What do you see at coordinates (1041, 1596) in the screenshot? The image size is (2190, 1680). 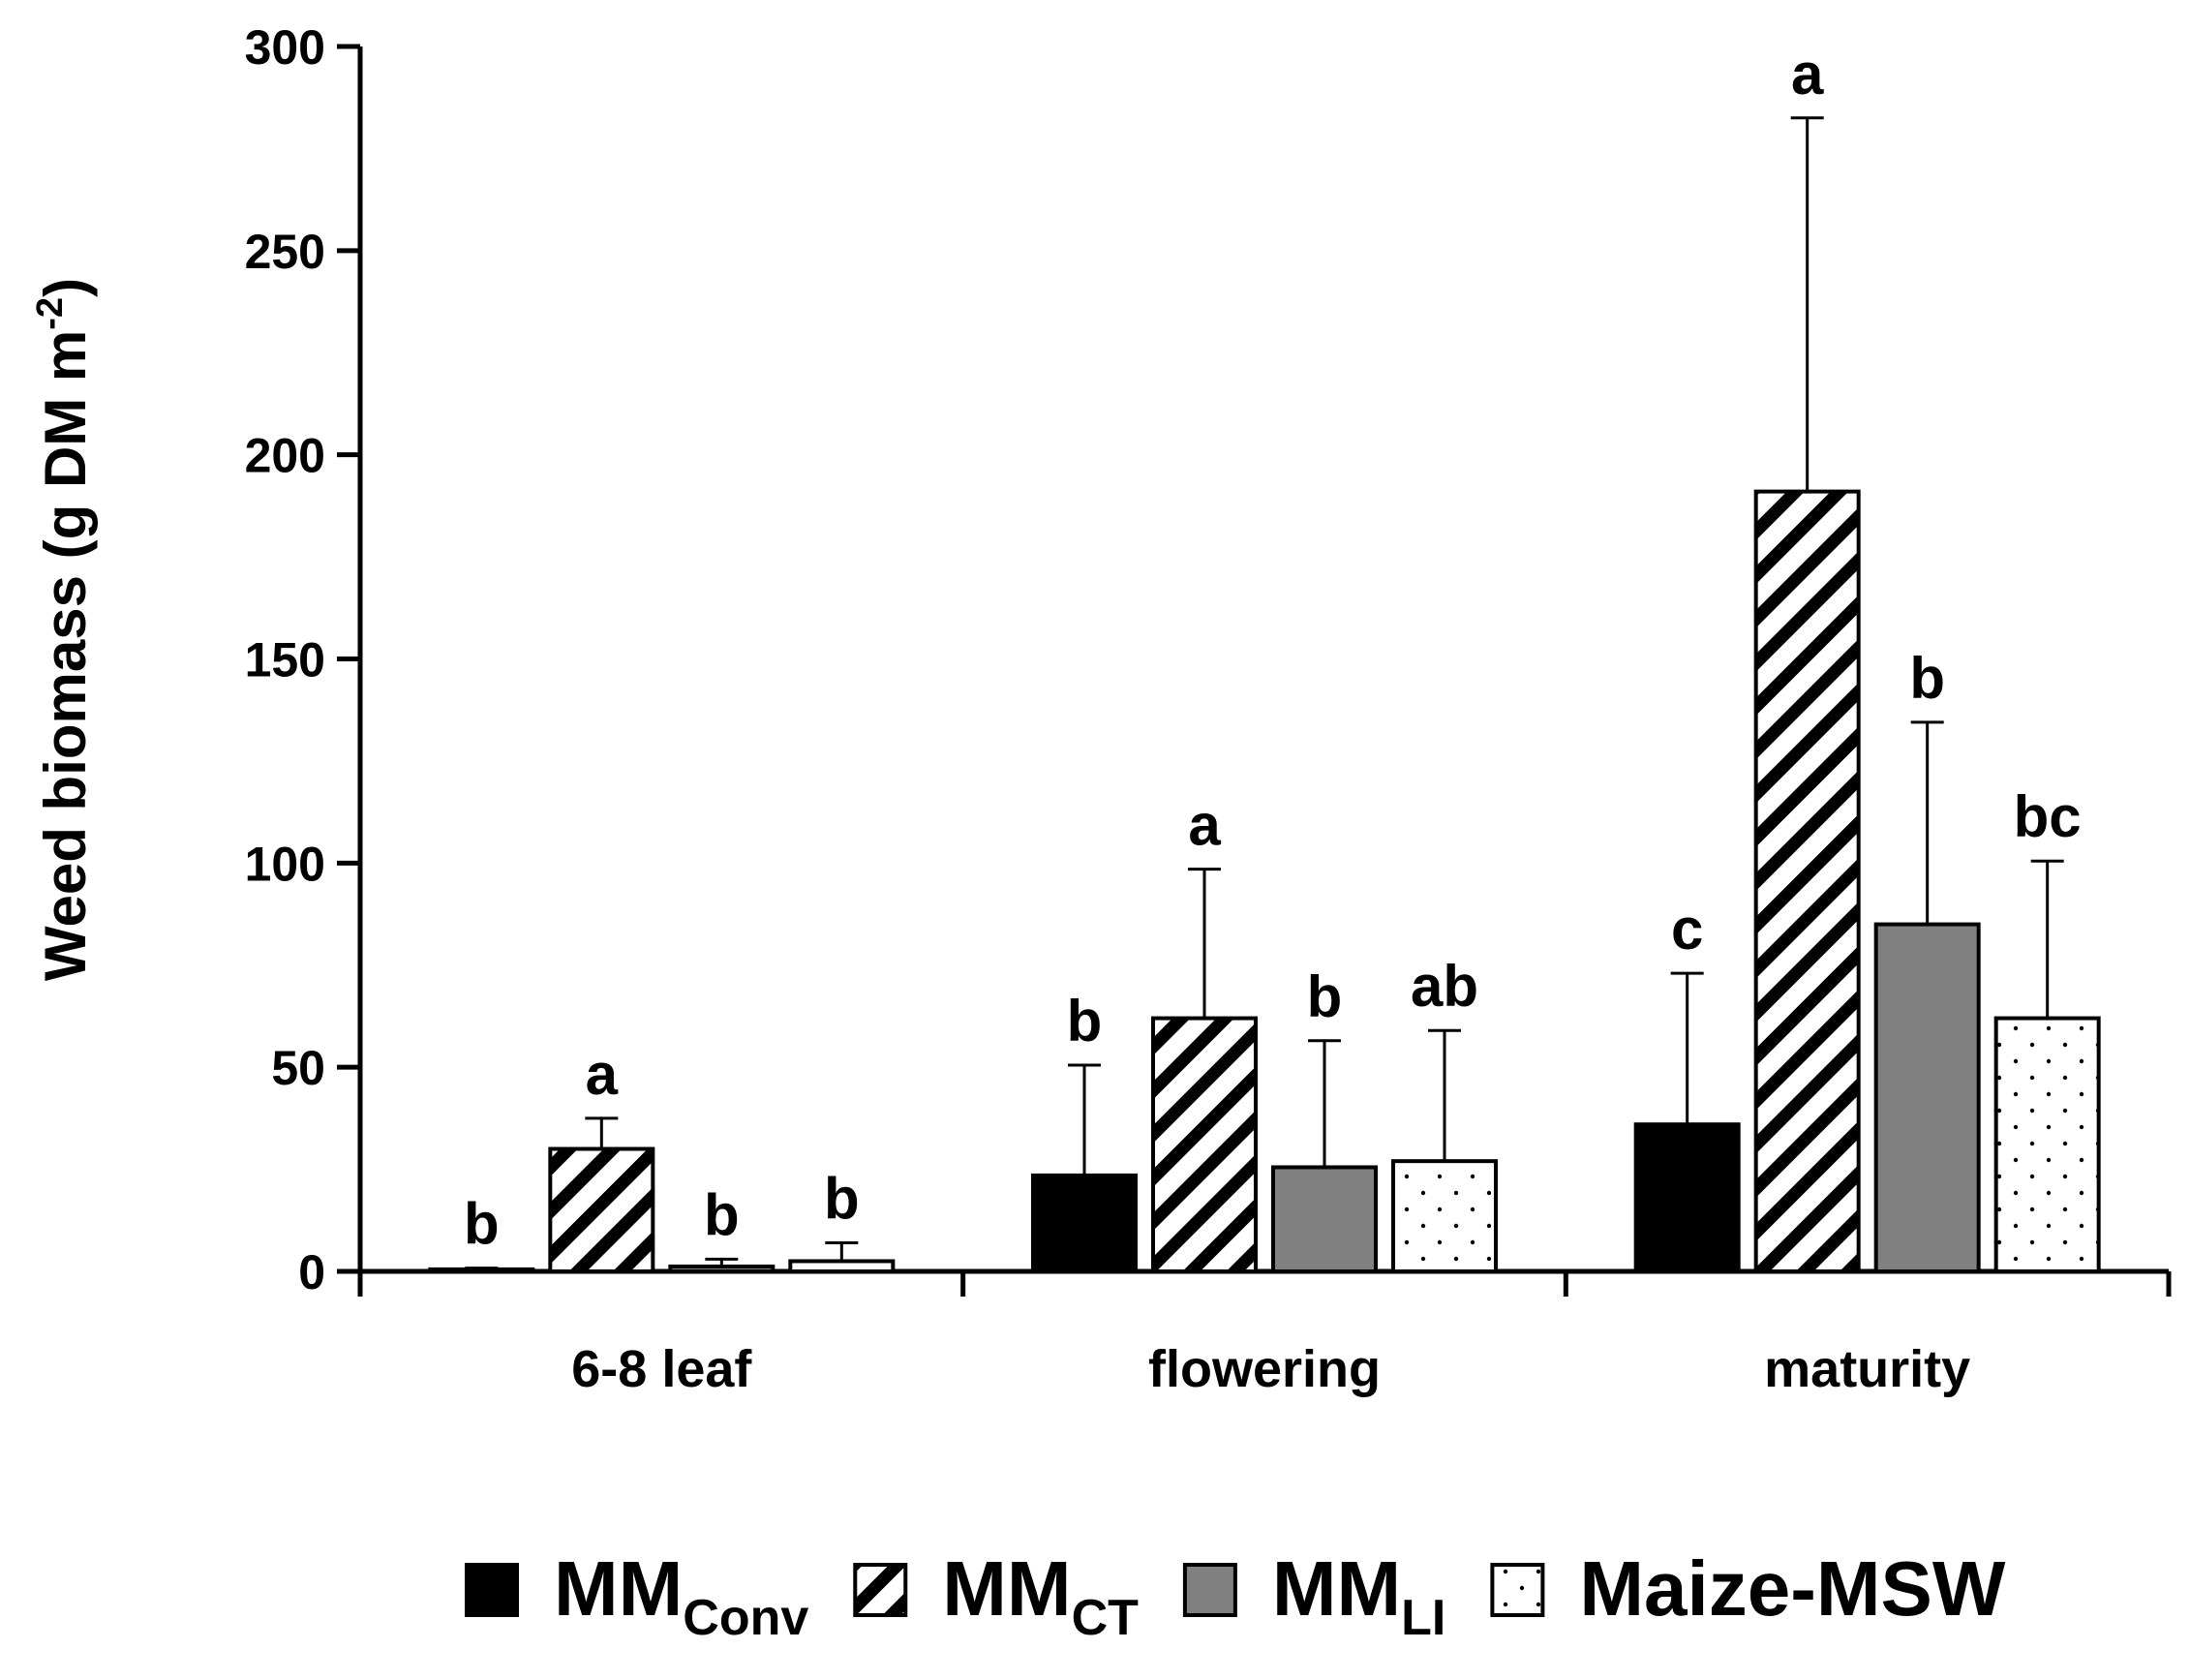 I see `legend-label: MMCT` at bounding box center [1041, 1596].